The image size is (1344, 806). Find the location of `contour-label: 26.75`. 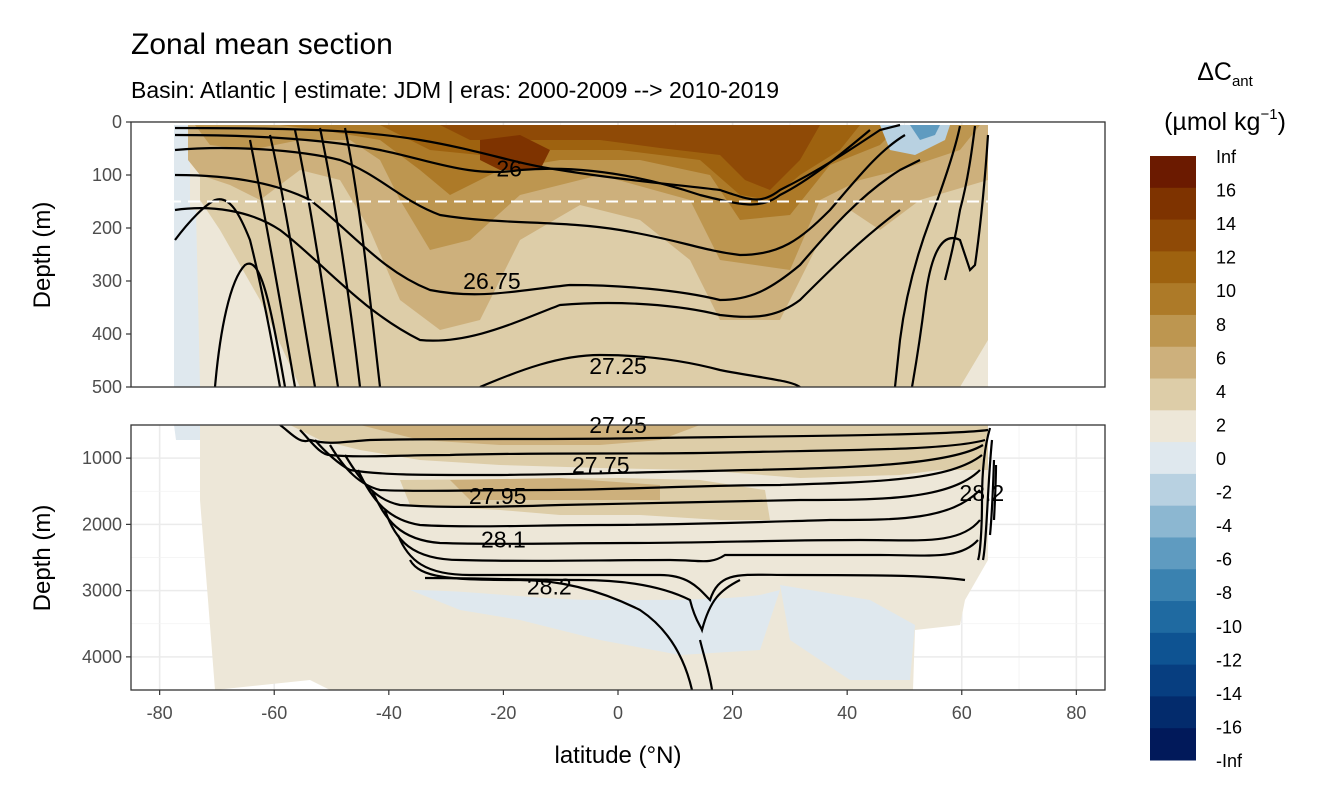

contour-label: 26.75 is located at coordinates (492, 281).